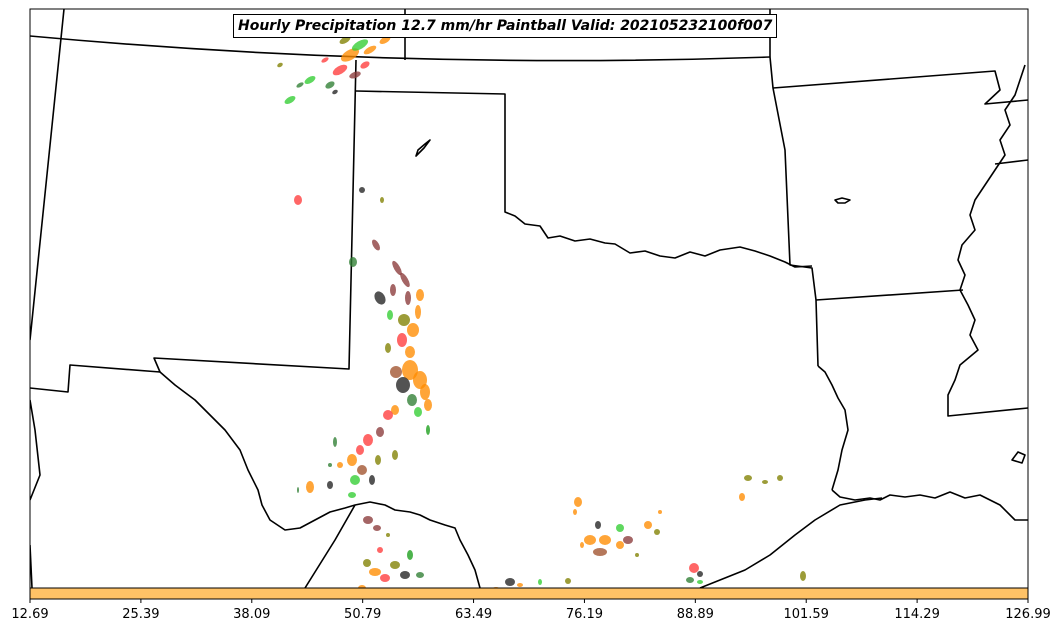  Describe the element at coordinates (1028, 614) in the screenshot. I see `colorbar-tick-label: 126.99` at that location.